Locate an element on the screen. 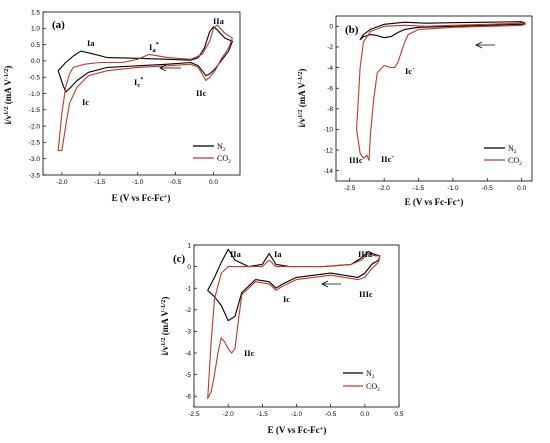 The image size is (550, 443). y-tick-label: -1 is located at coordinates (188, 289).